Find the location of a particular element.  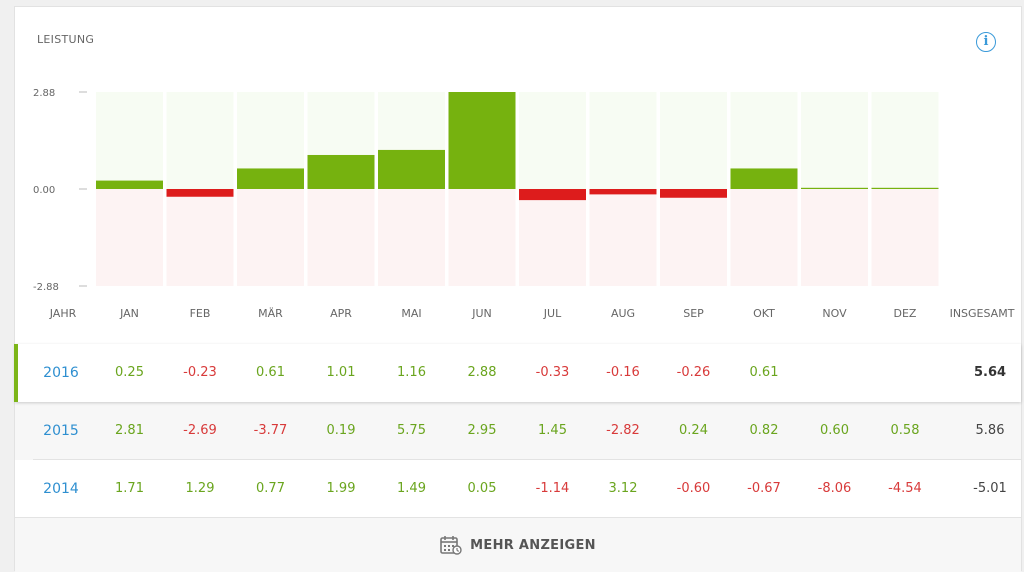

show-more-button: MEHR ANZEIGEN is located at coordinates (518, 544).